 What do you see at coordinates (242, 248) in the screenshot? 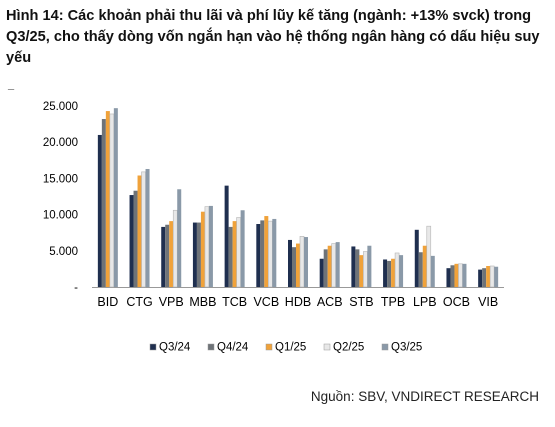
I see `bar-Q3/25-TCB` at bounding box center [242, 248].